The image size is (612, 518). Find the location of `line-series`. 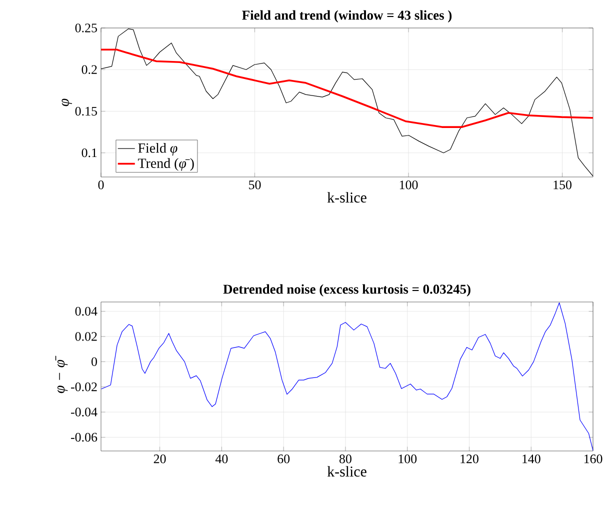

line-series is located at coordinates (347, 88).